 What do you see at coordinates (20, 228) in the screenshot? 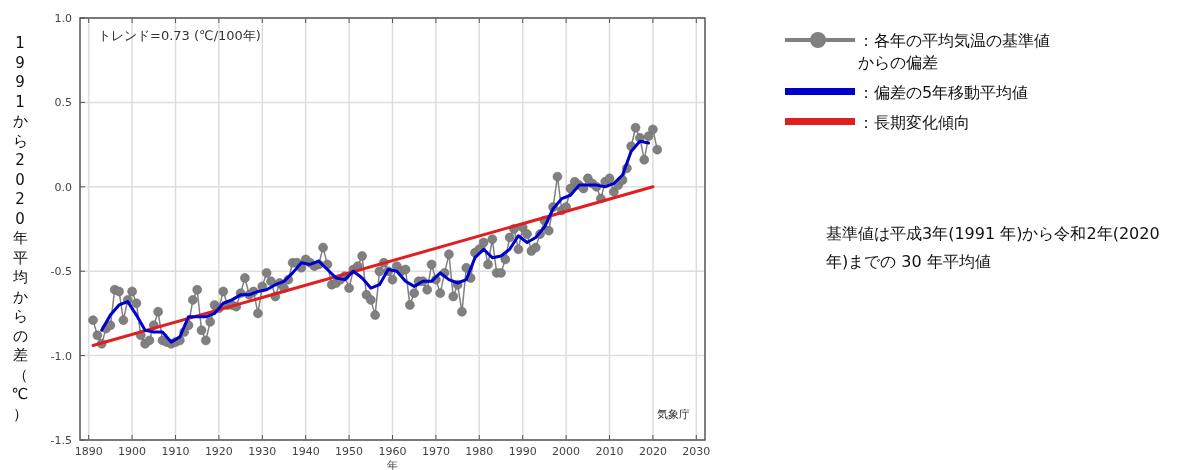
I see `text: 1991から2020年平均からの差（℃）` at bounding box center [20, 228].